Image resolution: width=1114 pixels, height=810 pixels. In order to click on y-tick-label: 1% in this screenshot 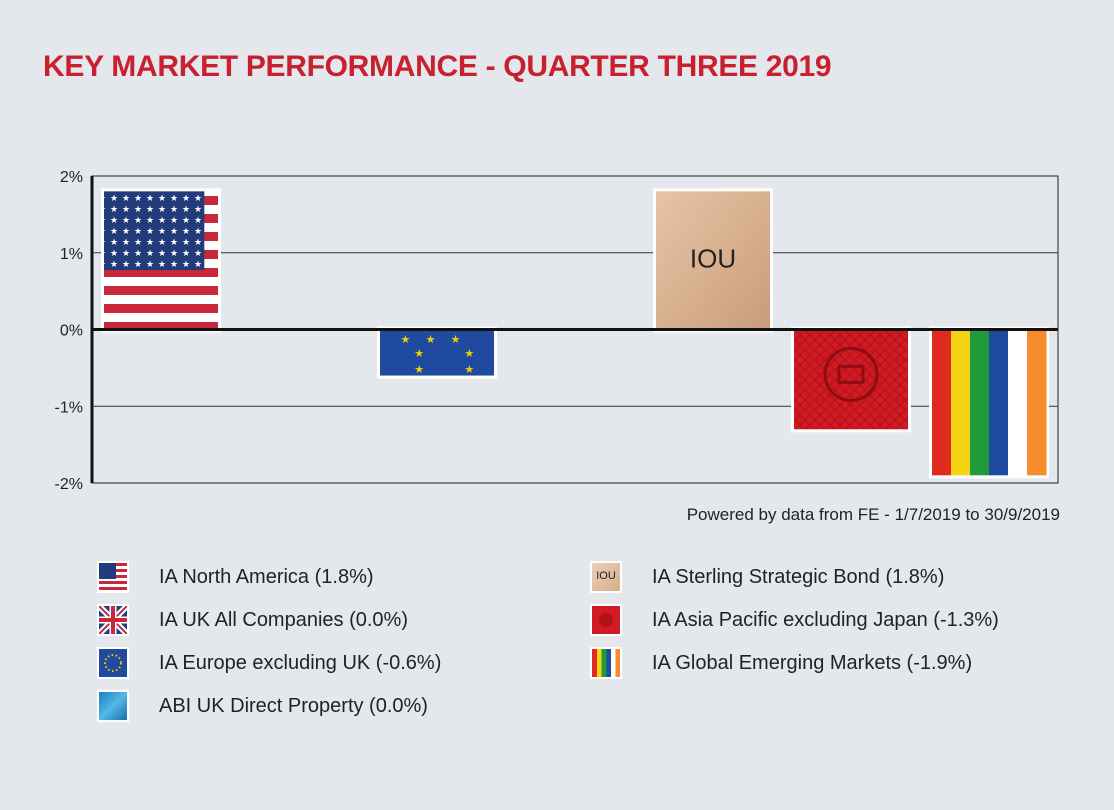, I will do `click(71, 254)`.